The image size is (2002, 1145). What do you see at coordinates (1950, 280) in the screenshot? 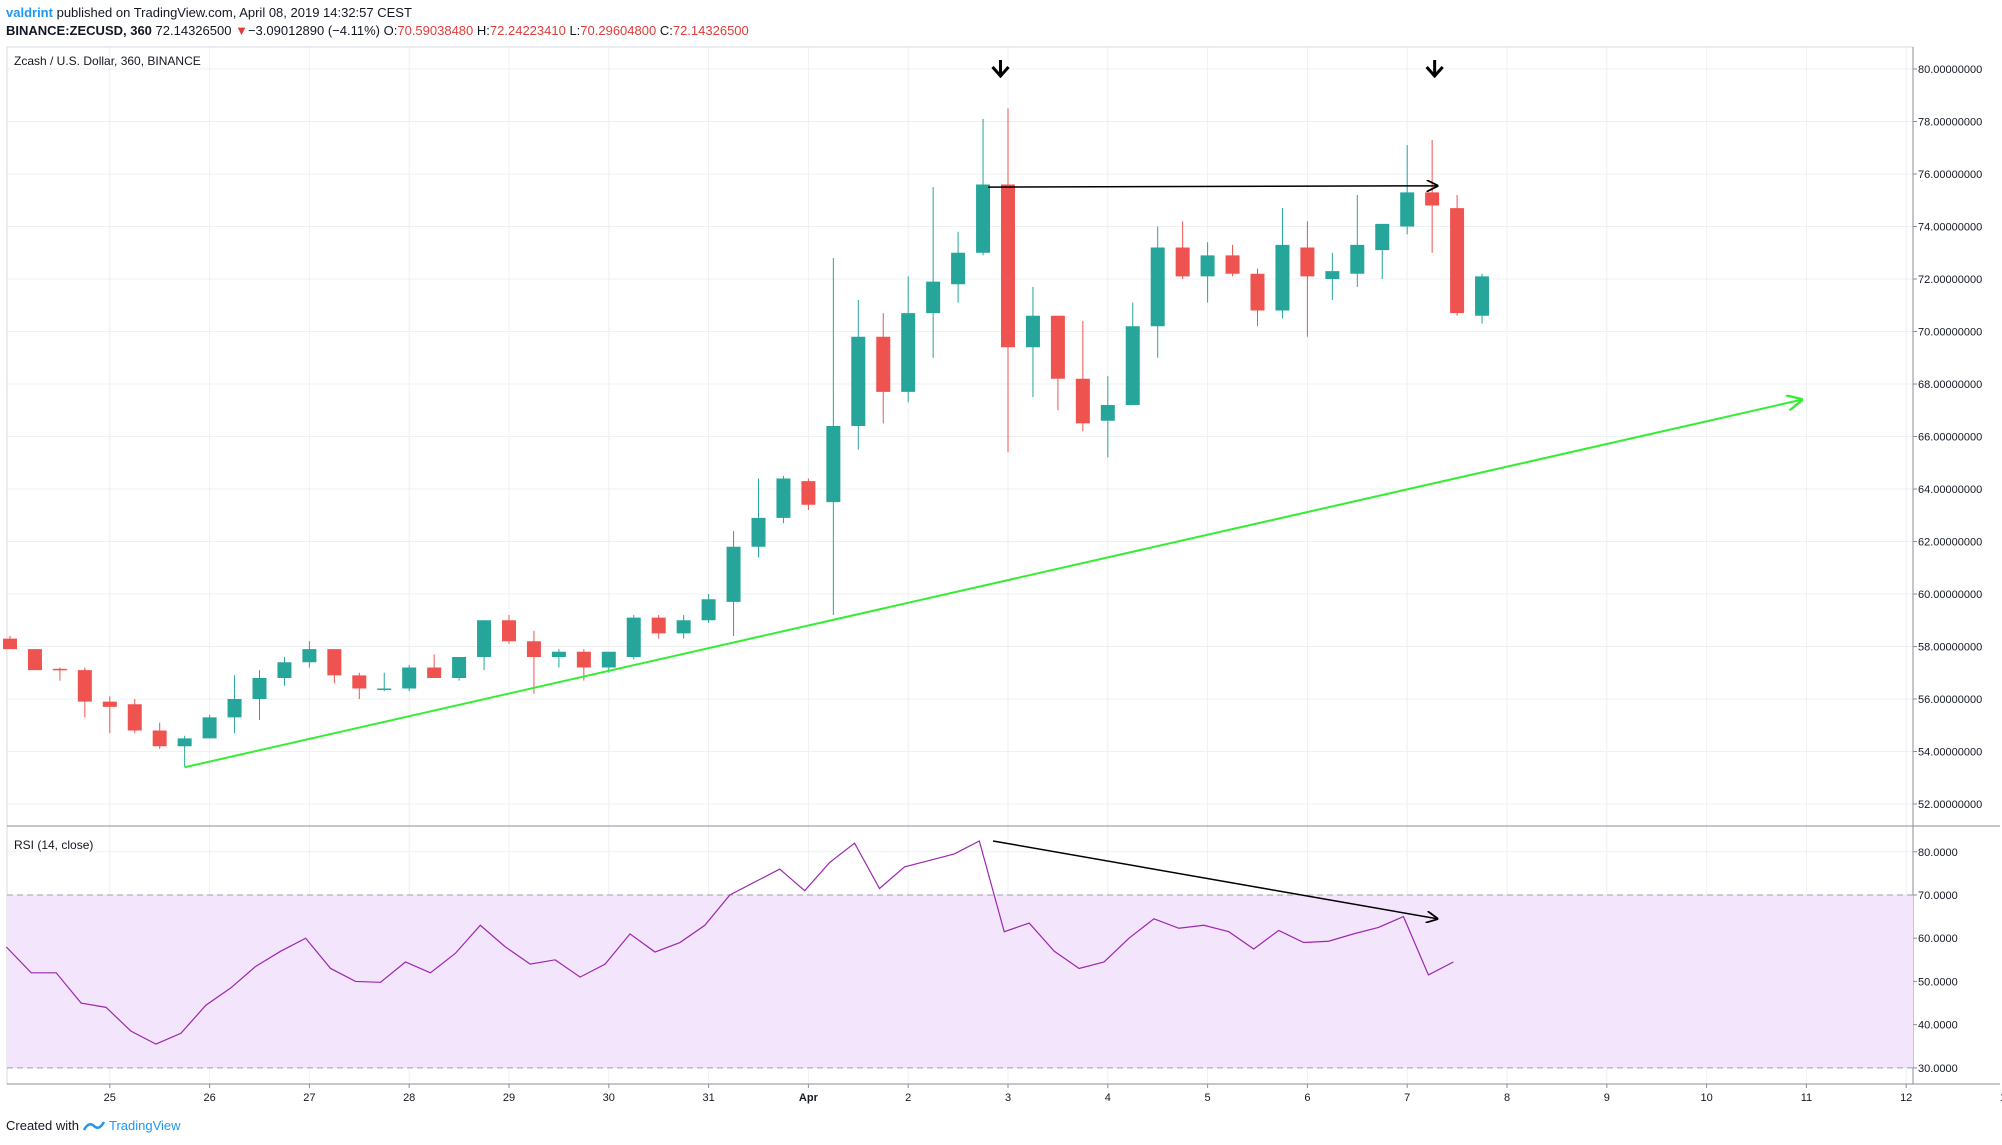
I see `price-tick-label: 72.00000000` at bounding box center [1950, 280].